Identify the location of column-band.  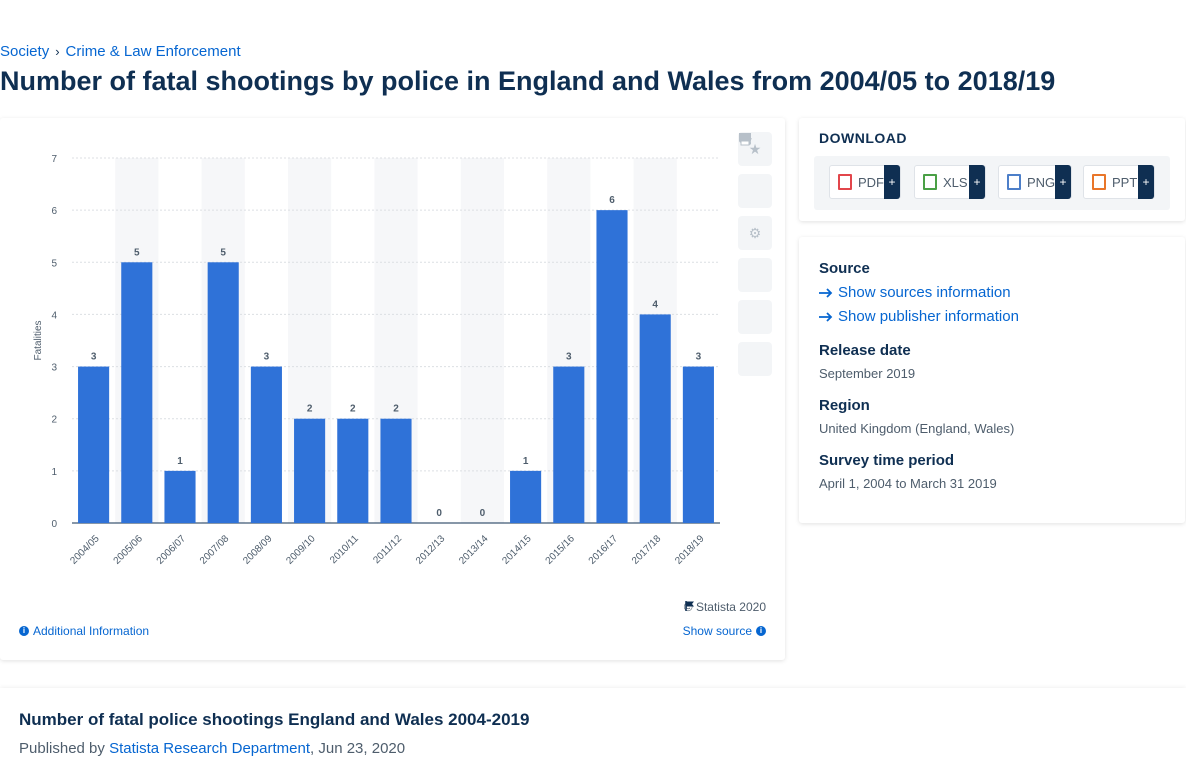
(482, 340).